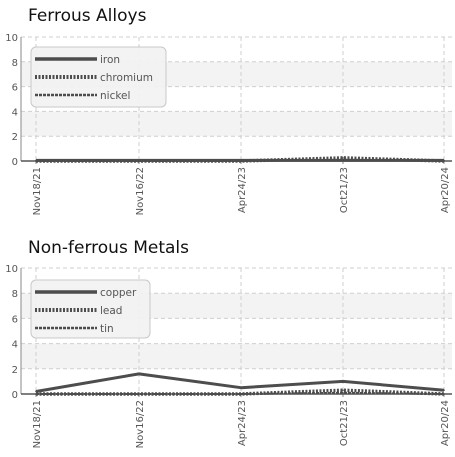 The height and width of the screenshot is (457, 455). What do you see at coordinates (118, 293) in the screenshot?
I see `legend-label-copper: copper` at bounding box center [118, 293].